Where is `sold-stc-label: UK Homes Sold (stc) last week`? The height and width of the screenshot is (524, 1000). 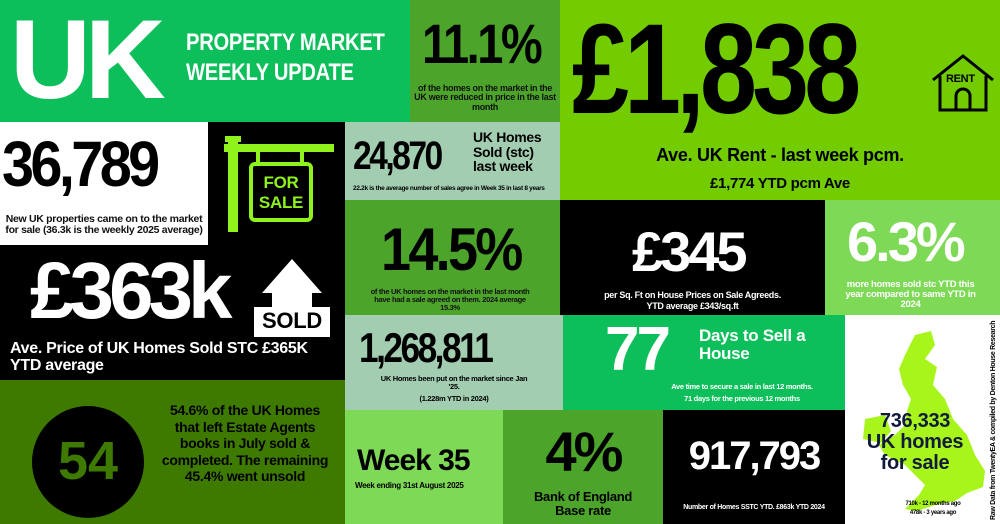
sold-stc-label: UK Homes Sold (stc) last week is located at coordinates (507, 152).